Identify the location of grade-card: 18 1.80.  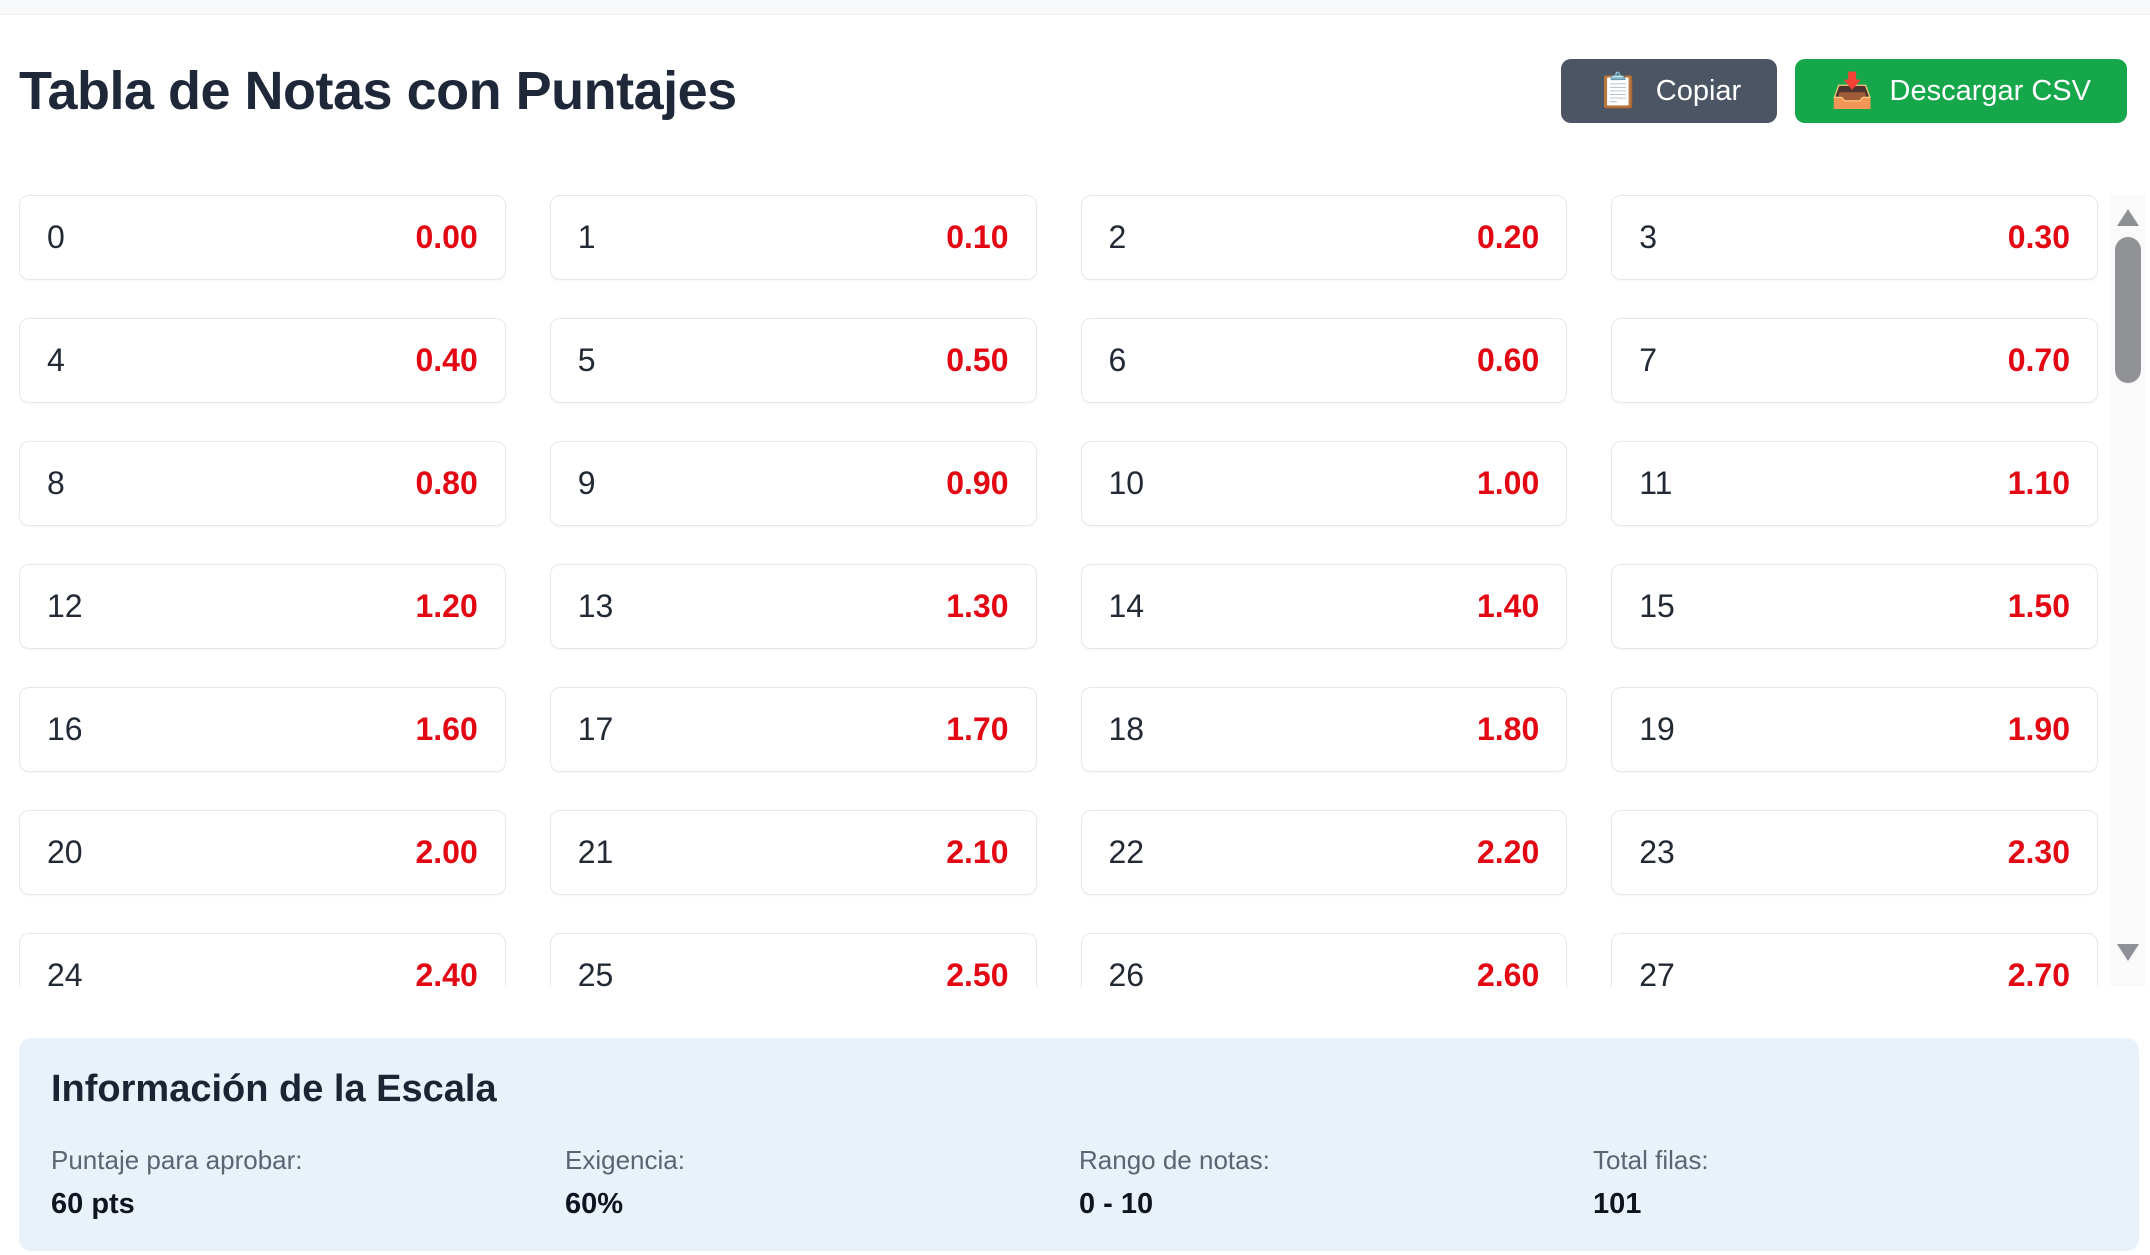
(1324, 729).